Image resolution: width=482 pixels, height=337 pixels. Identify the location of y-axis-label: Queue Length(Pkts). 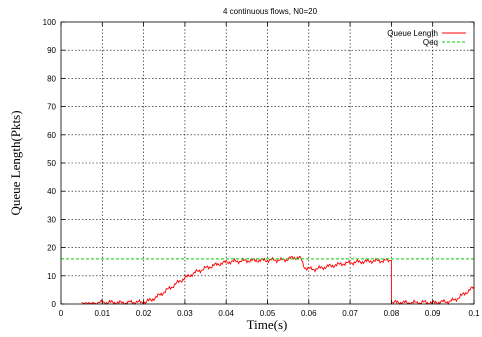
(15, 162).